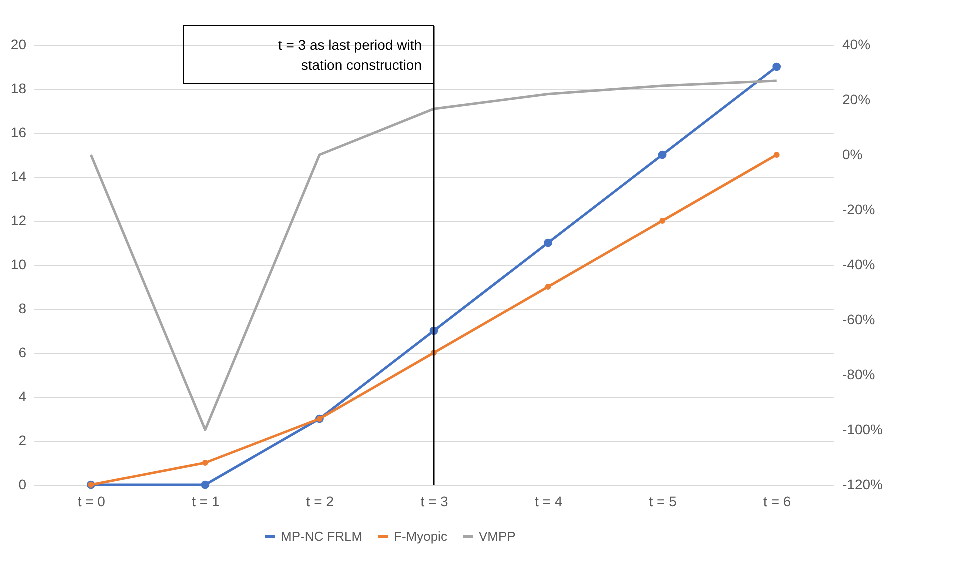 Image resolution: width=963 pixels, height=583 pixels. I want to click on y2-tick-label: 40%, so click(856, 44).